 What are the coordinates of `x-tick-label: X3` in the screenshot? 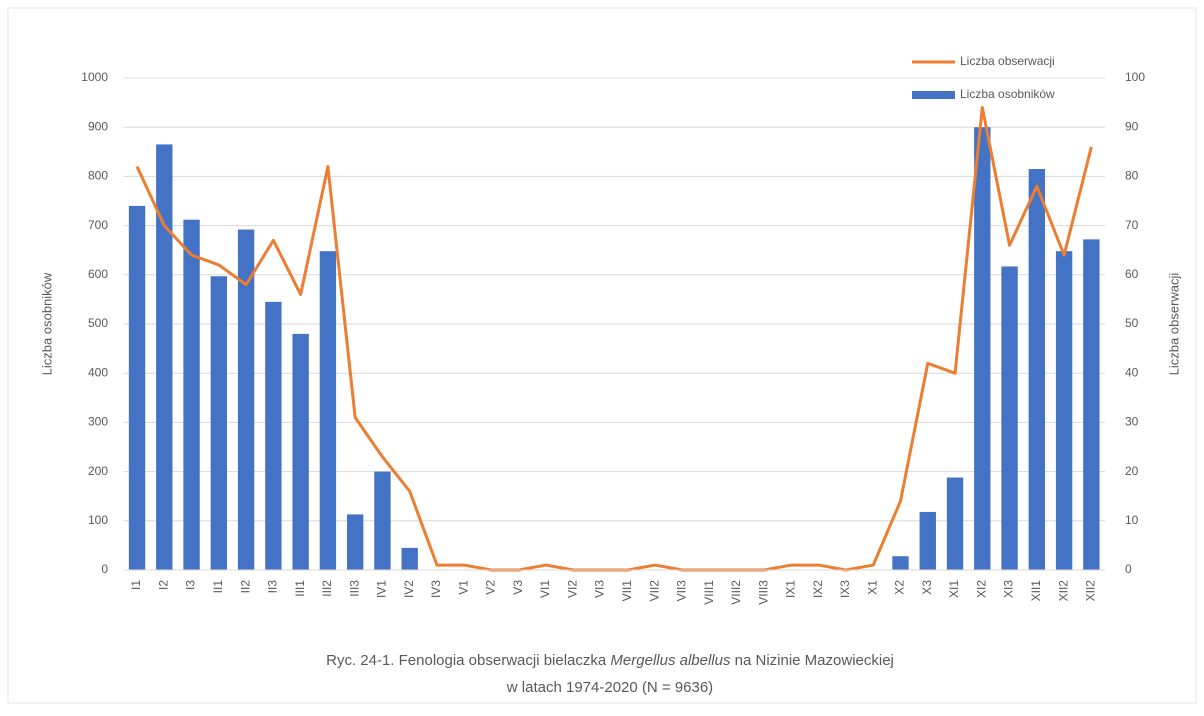 It's located at (927, 587).